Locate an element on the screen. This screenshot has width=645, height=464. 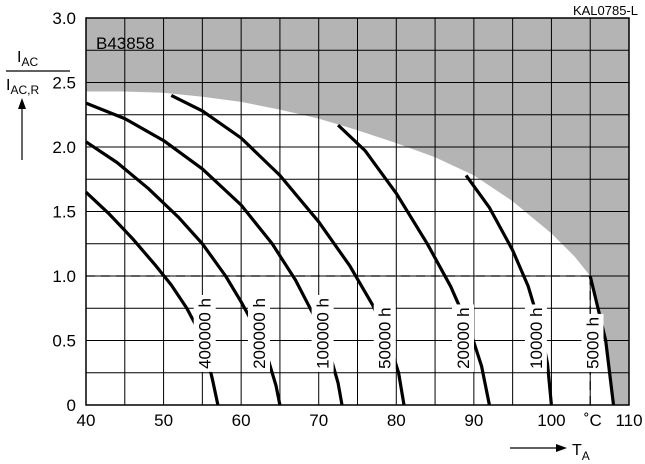
series-label: 10000 h is located at coordinates (535, 338).